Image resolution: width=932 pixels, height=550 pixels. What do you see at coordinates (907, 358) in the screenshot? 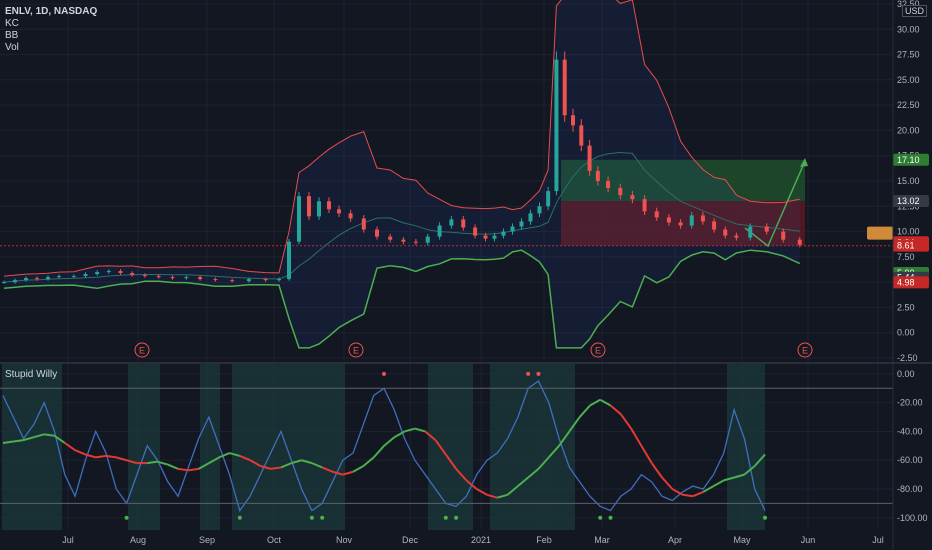
I see `price-tick-14: -2.50` at bounding box center [907, 358].